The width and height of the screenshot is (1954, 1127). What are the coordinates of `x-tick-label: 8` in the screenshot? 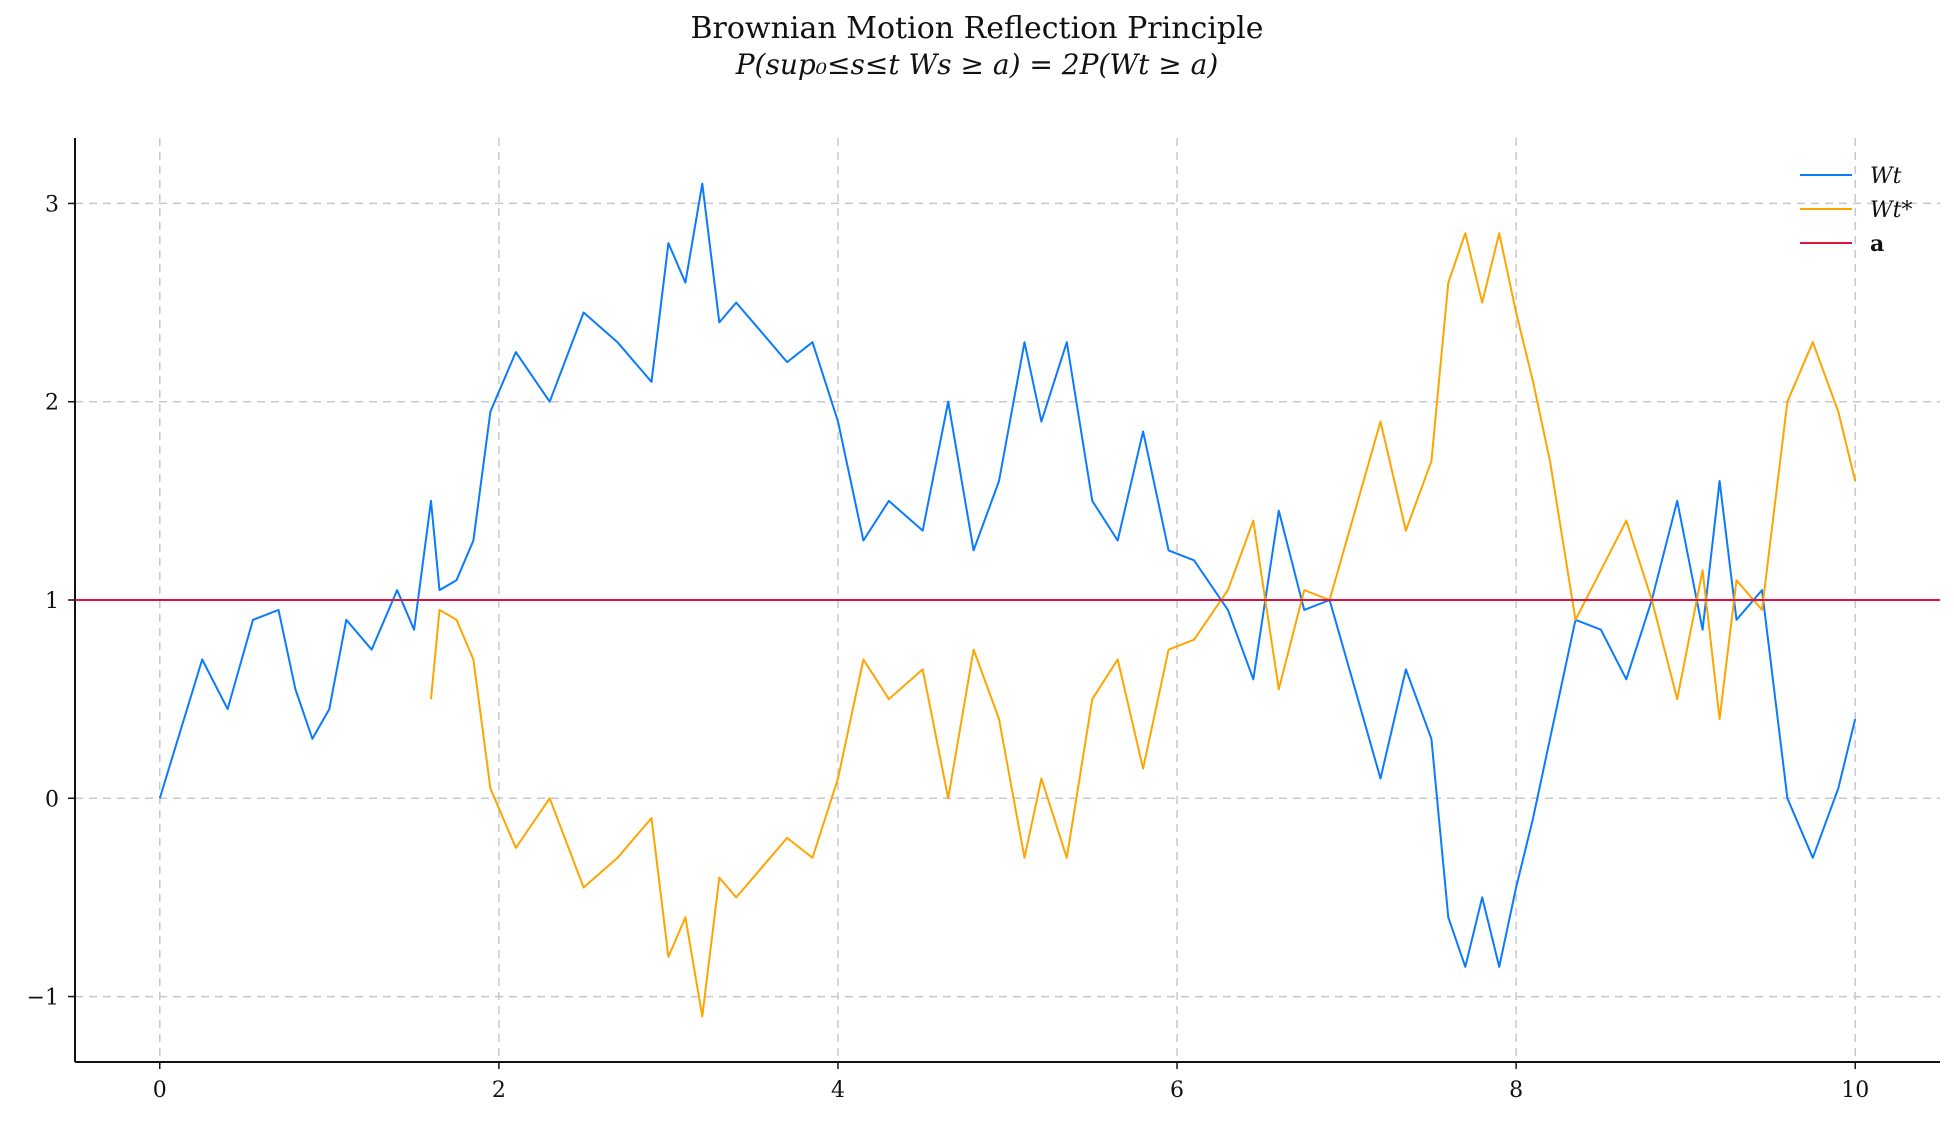 It's located at (1516, 1090).